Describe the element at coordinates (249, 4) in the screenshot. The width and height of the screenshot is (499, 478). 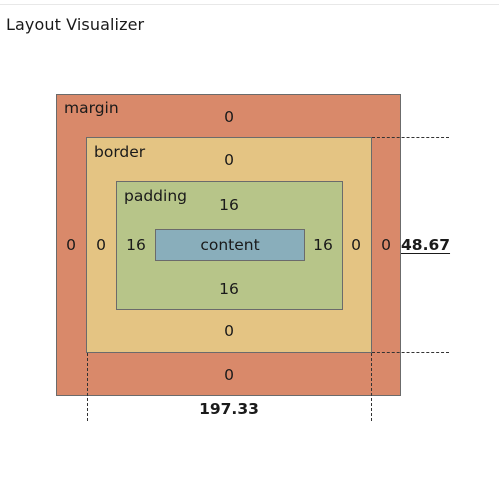
I see `top-divider` at that location.